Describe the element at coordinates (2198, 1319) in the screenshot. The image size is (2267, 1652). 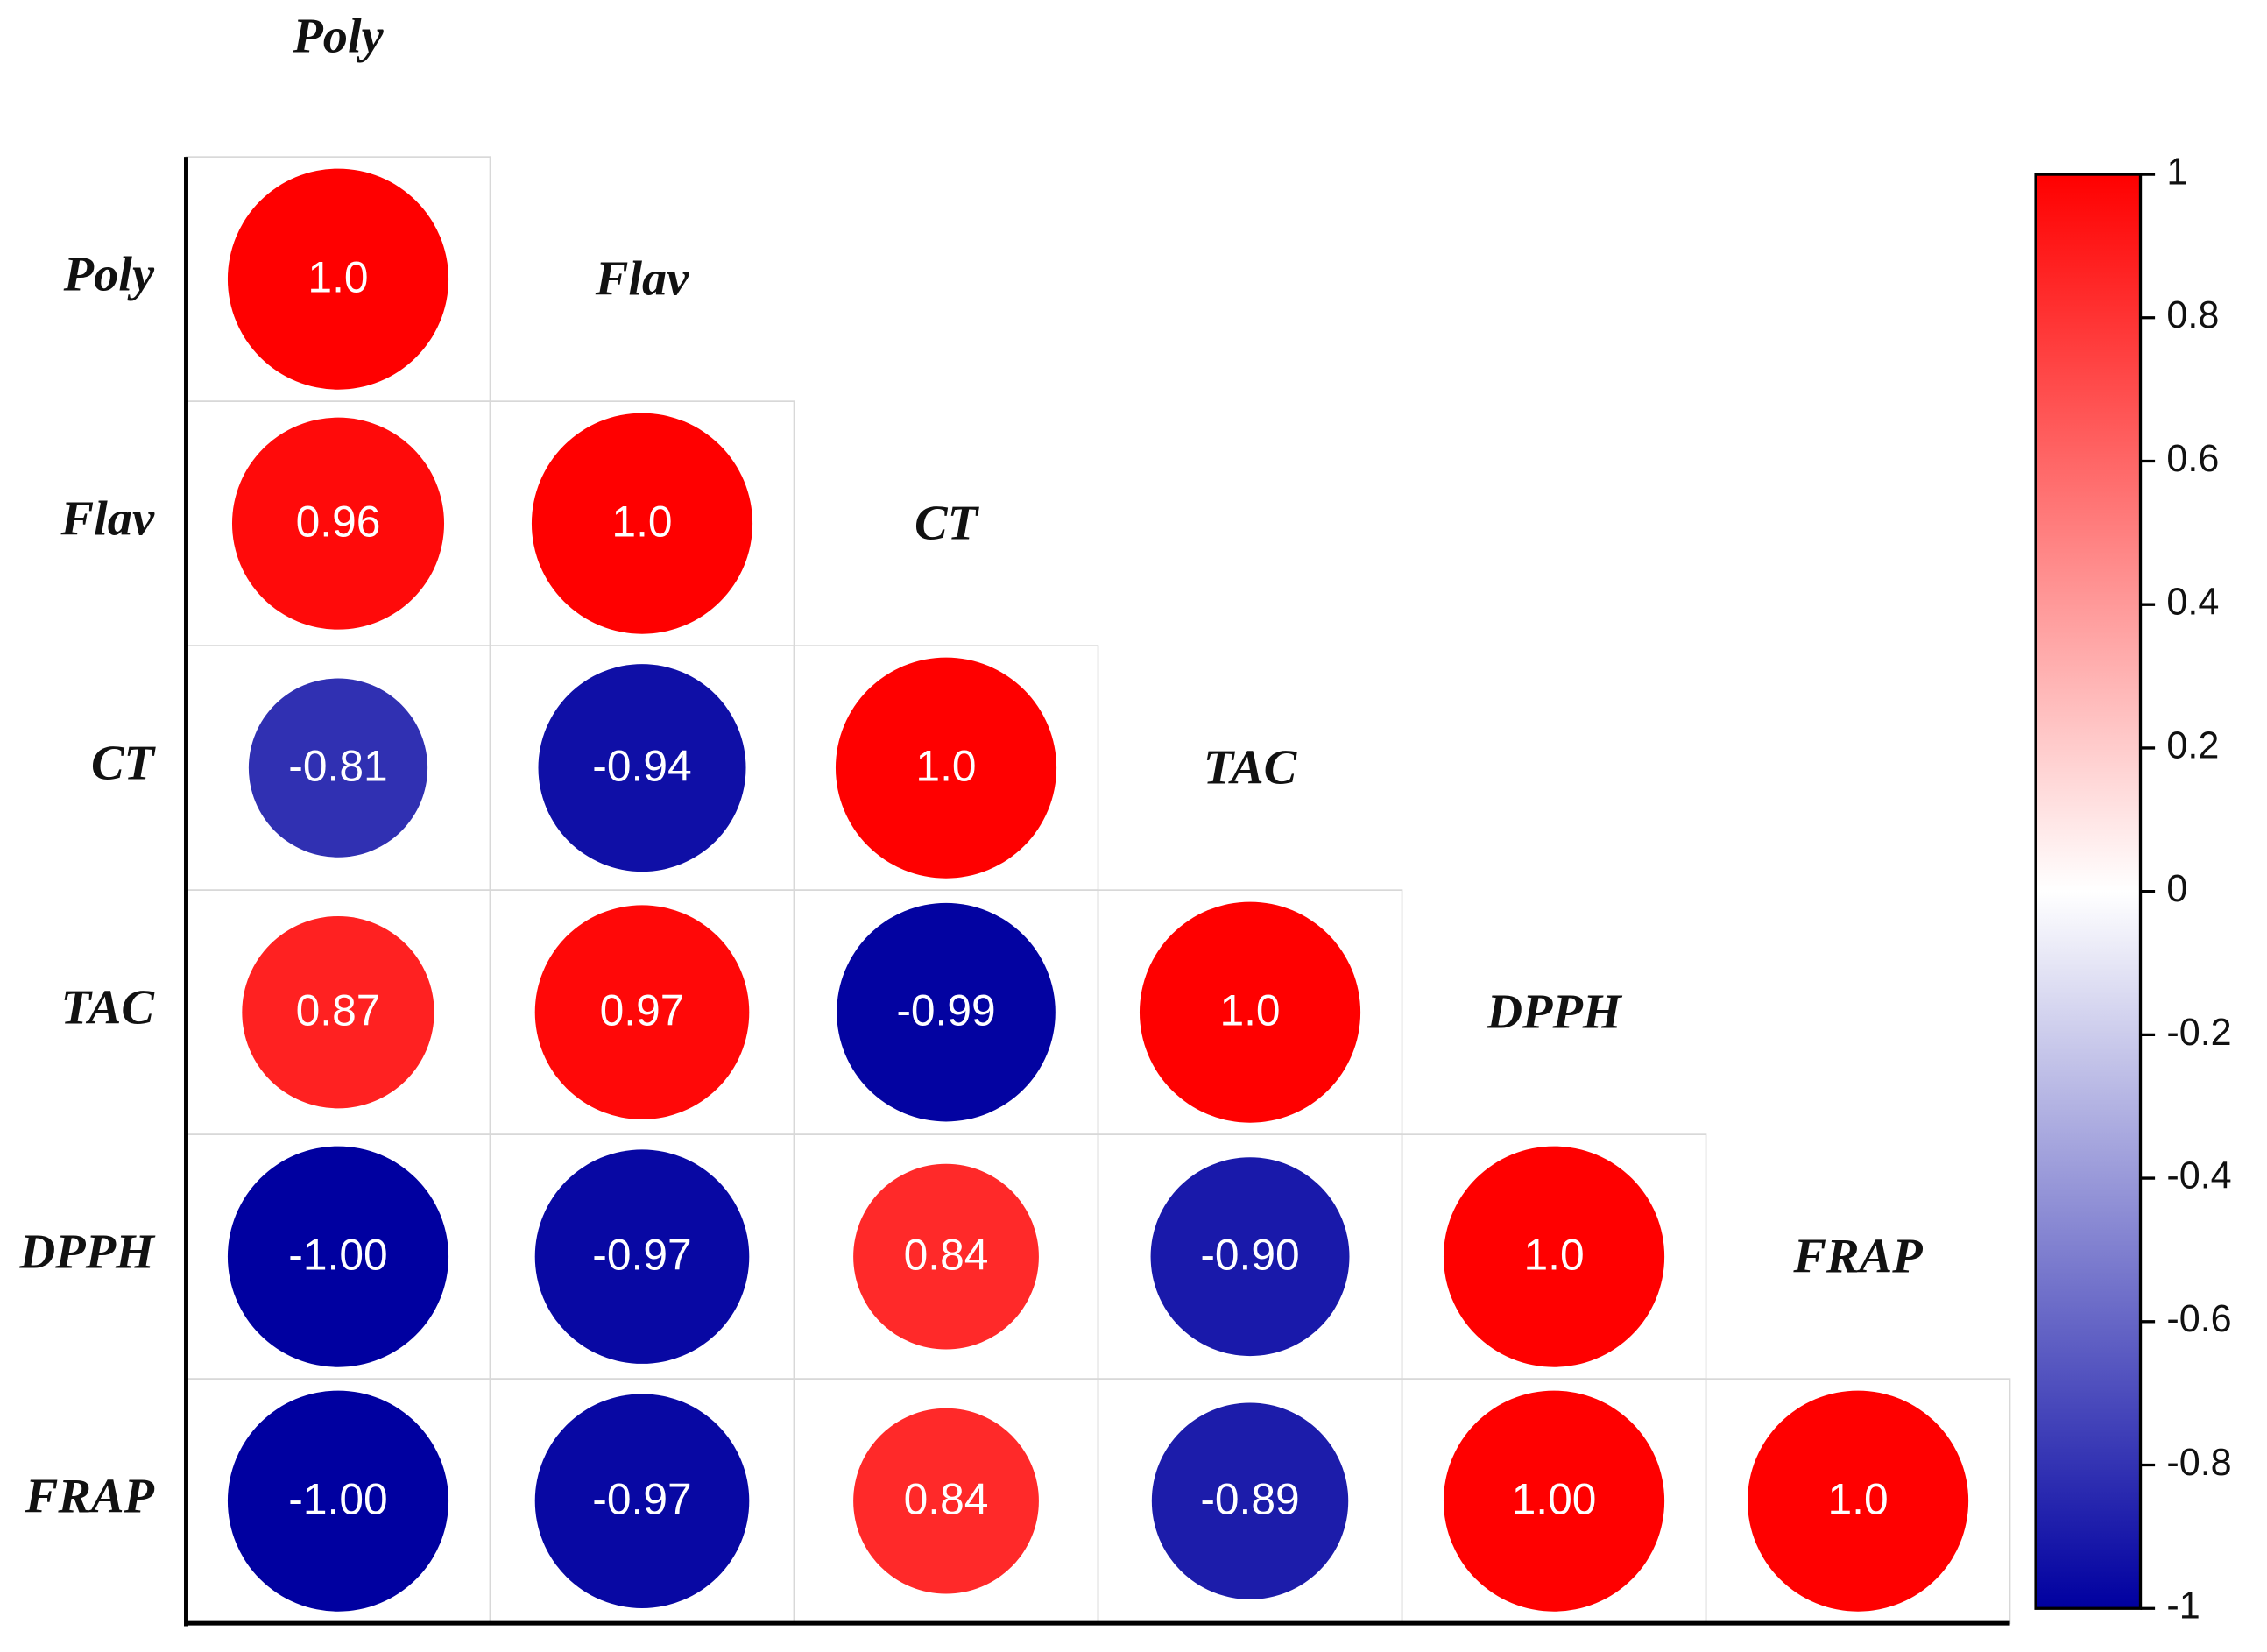
I see `colorbar-tick-label: -0.6` at that location.